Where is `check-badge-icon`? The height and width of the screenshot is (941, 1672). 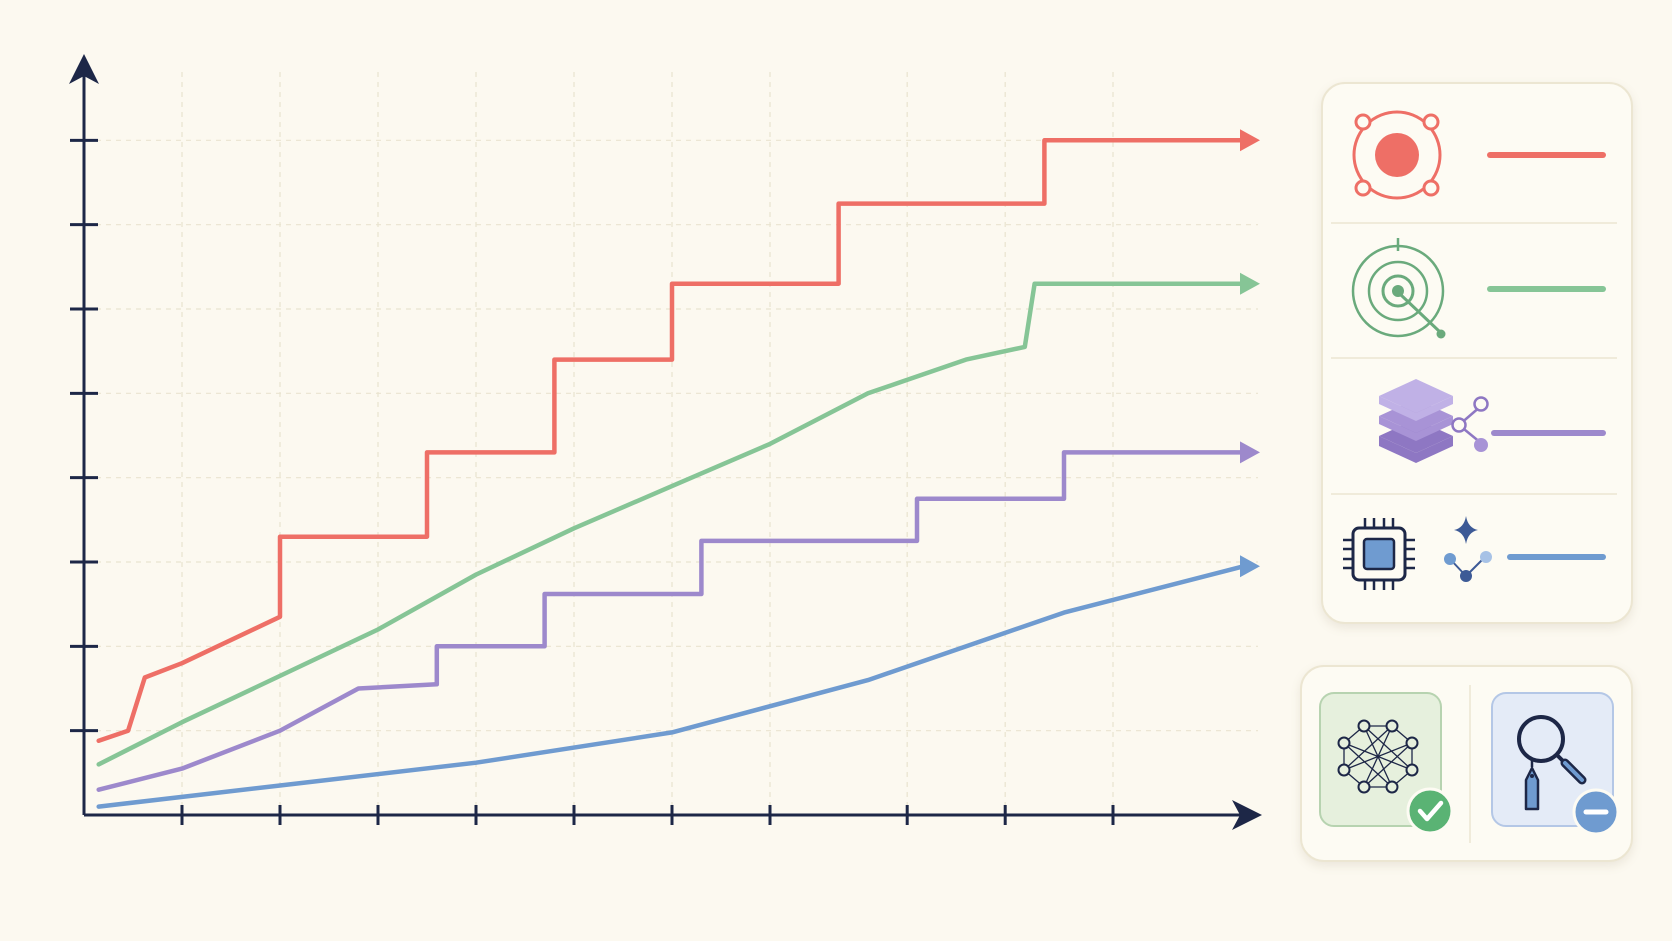 check-badge-icon is located at coordinates (1430, 811).